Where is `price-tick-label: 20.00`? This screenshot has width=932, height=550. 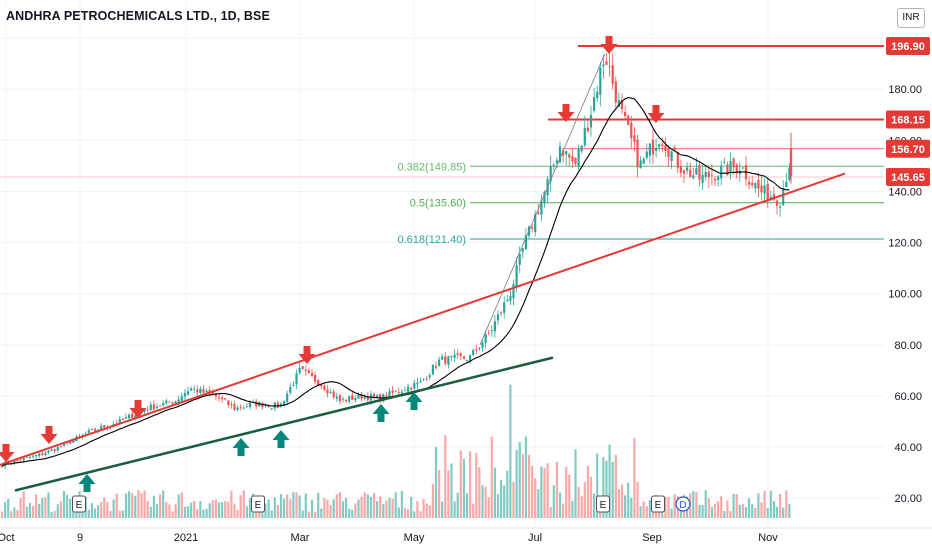 price-tick-label: 20.00 is located at coordinates (908, 499).